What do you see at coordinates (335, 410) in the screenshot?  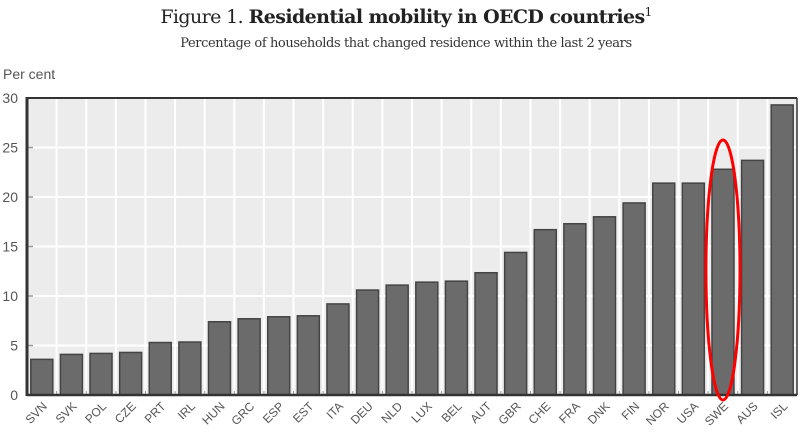 I see `x-tick-label: ITA` at bounding box center [335, 410].